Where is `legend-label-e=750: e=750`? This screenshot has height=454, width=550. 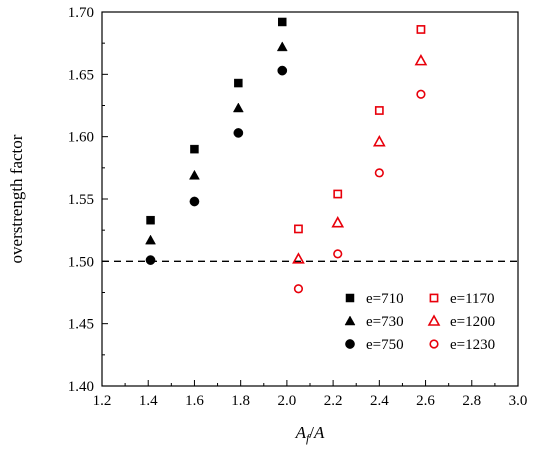
legend-label-e=750: e=750 is located at coordinates (385, 345).